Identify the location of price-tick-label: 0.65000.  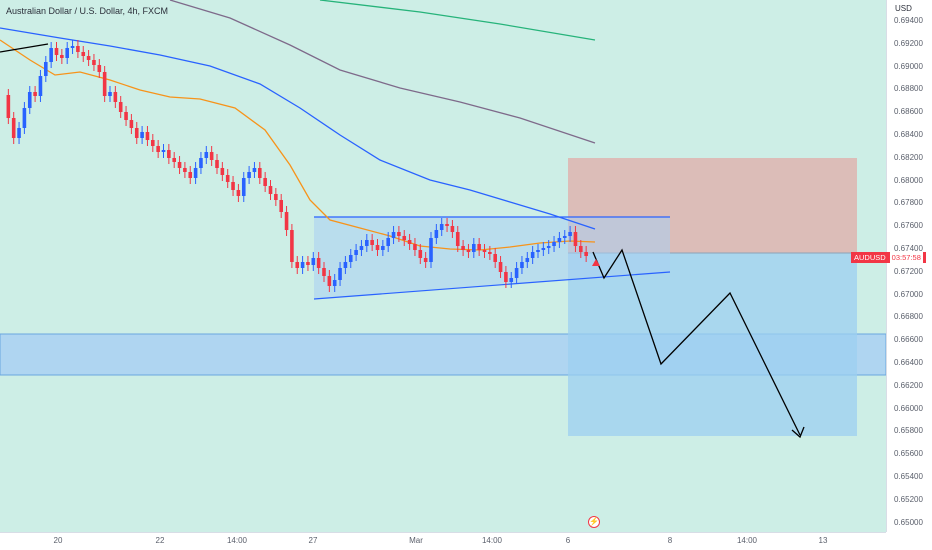
(908, 522).